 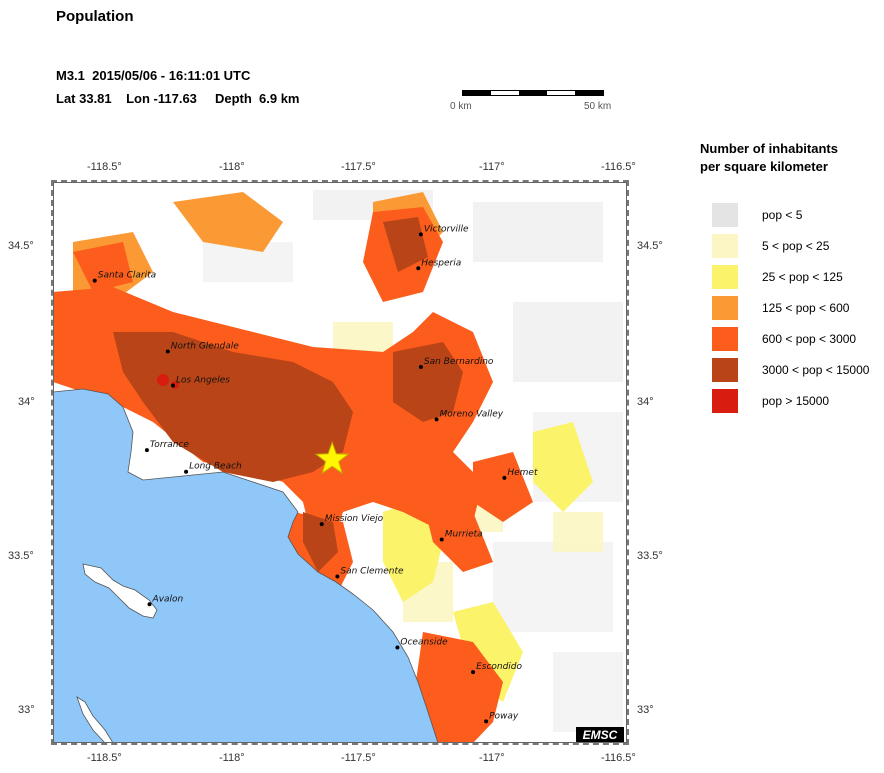 I want to click on legend-label: 600 < pop < 3000, so click(x=809, y=339).